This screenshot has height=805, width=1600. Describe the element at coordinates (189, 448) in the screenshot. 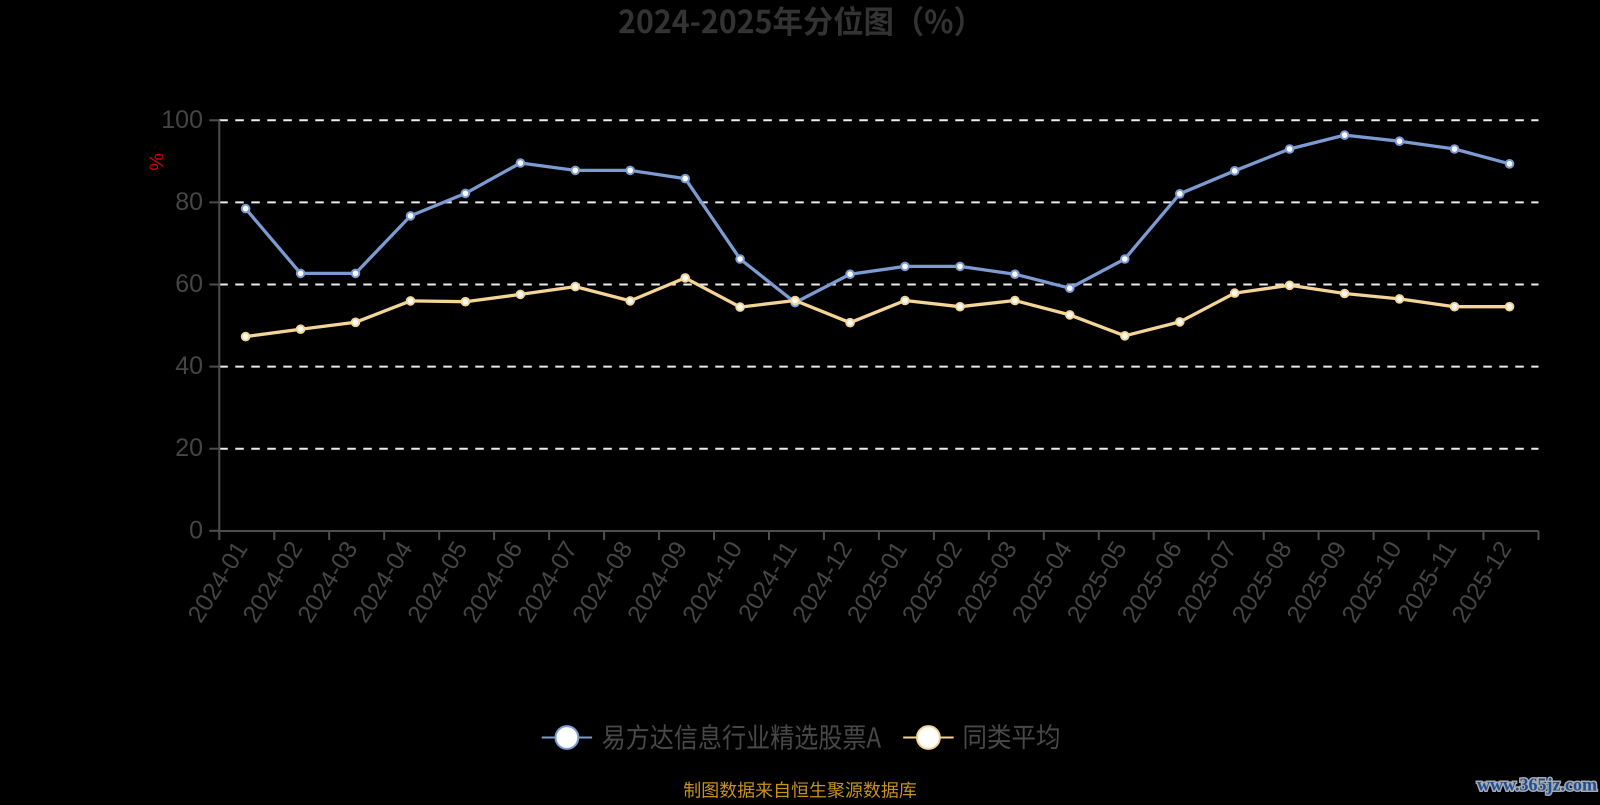

I see `svg-text: 20` at that location.